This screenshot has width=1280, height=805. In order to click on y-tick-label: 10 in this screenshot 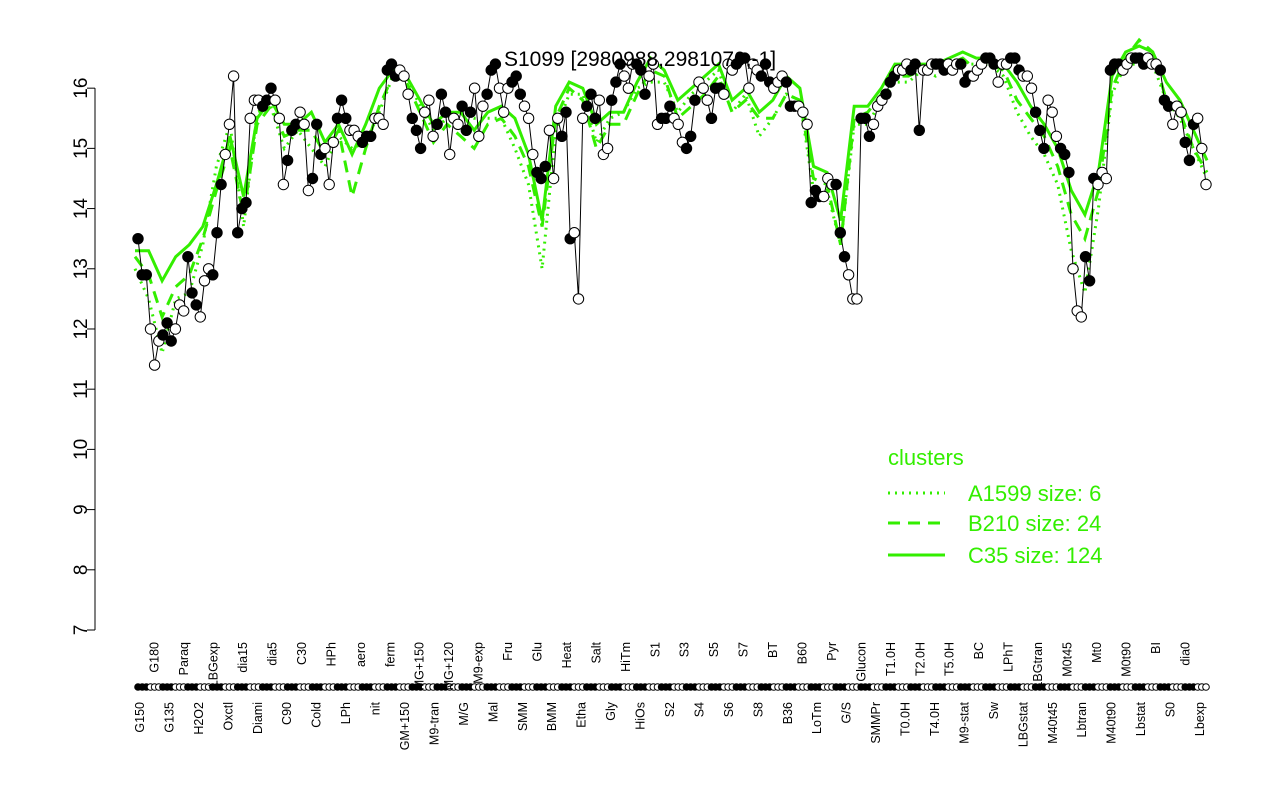, I will do `click(81, 449)`.